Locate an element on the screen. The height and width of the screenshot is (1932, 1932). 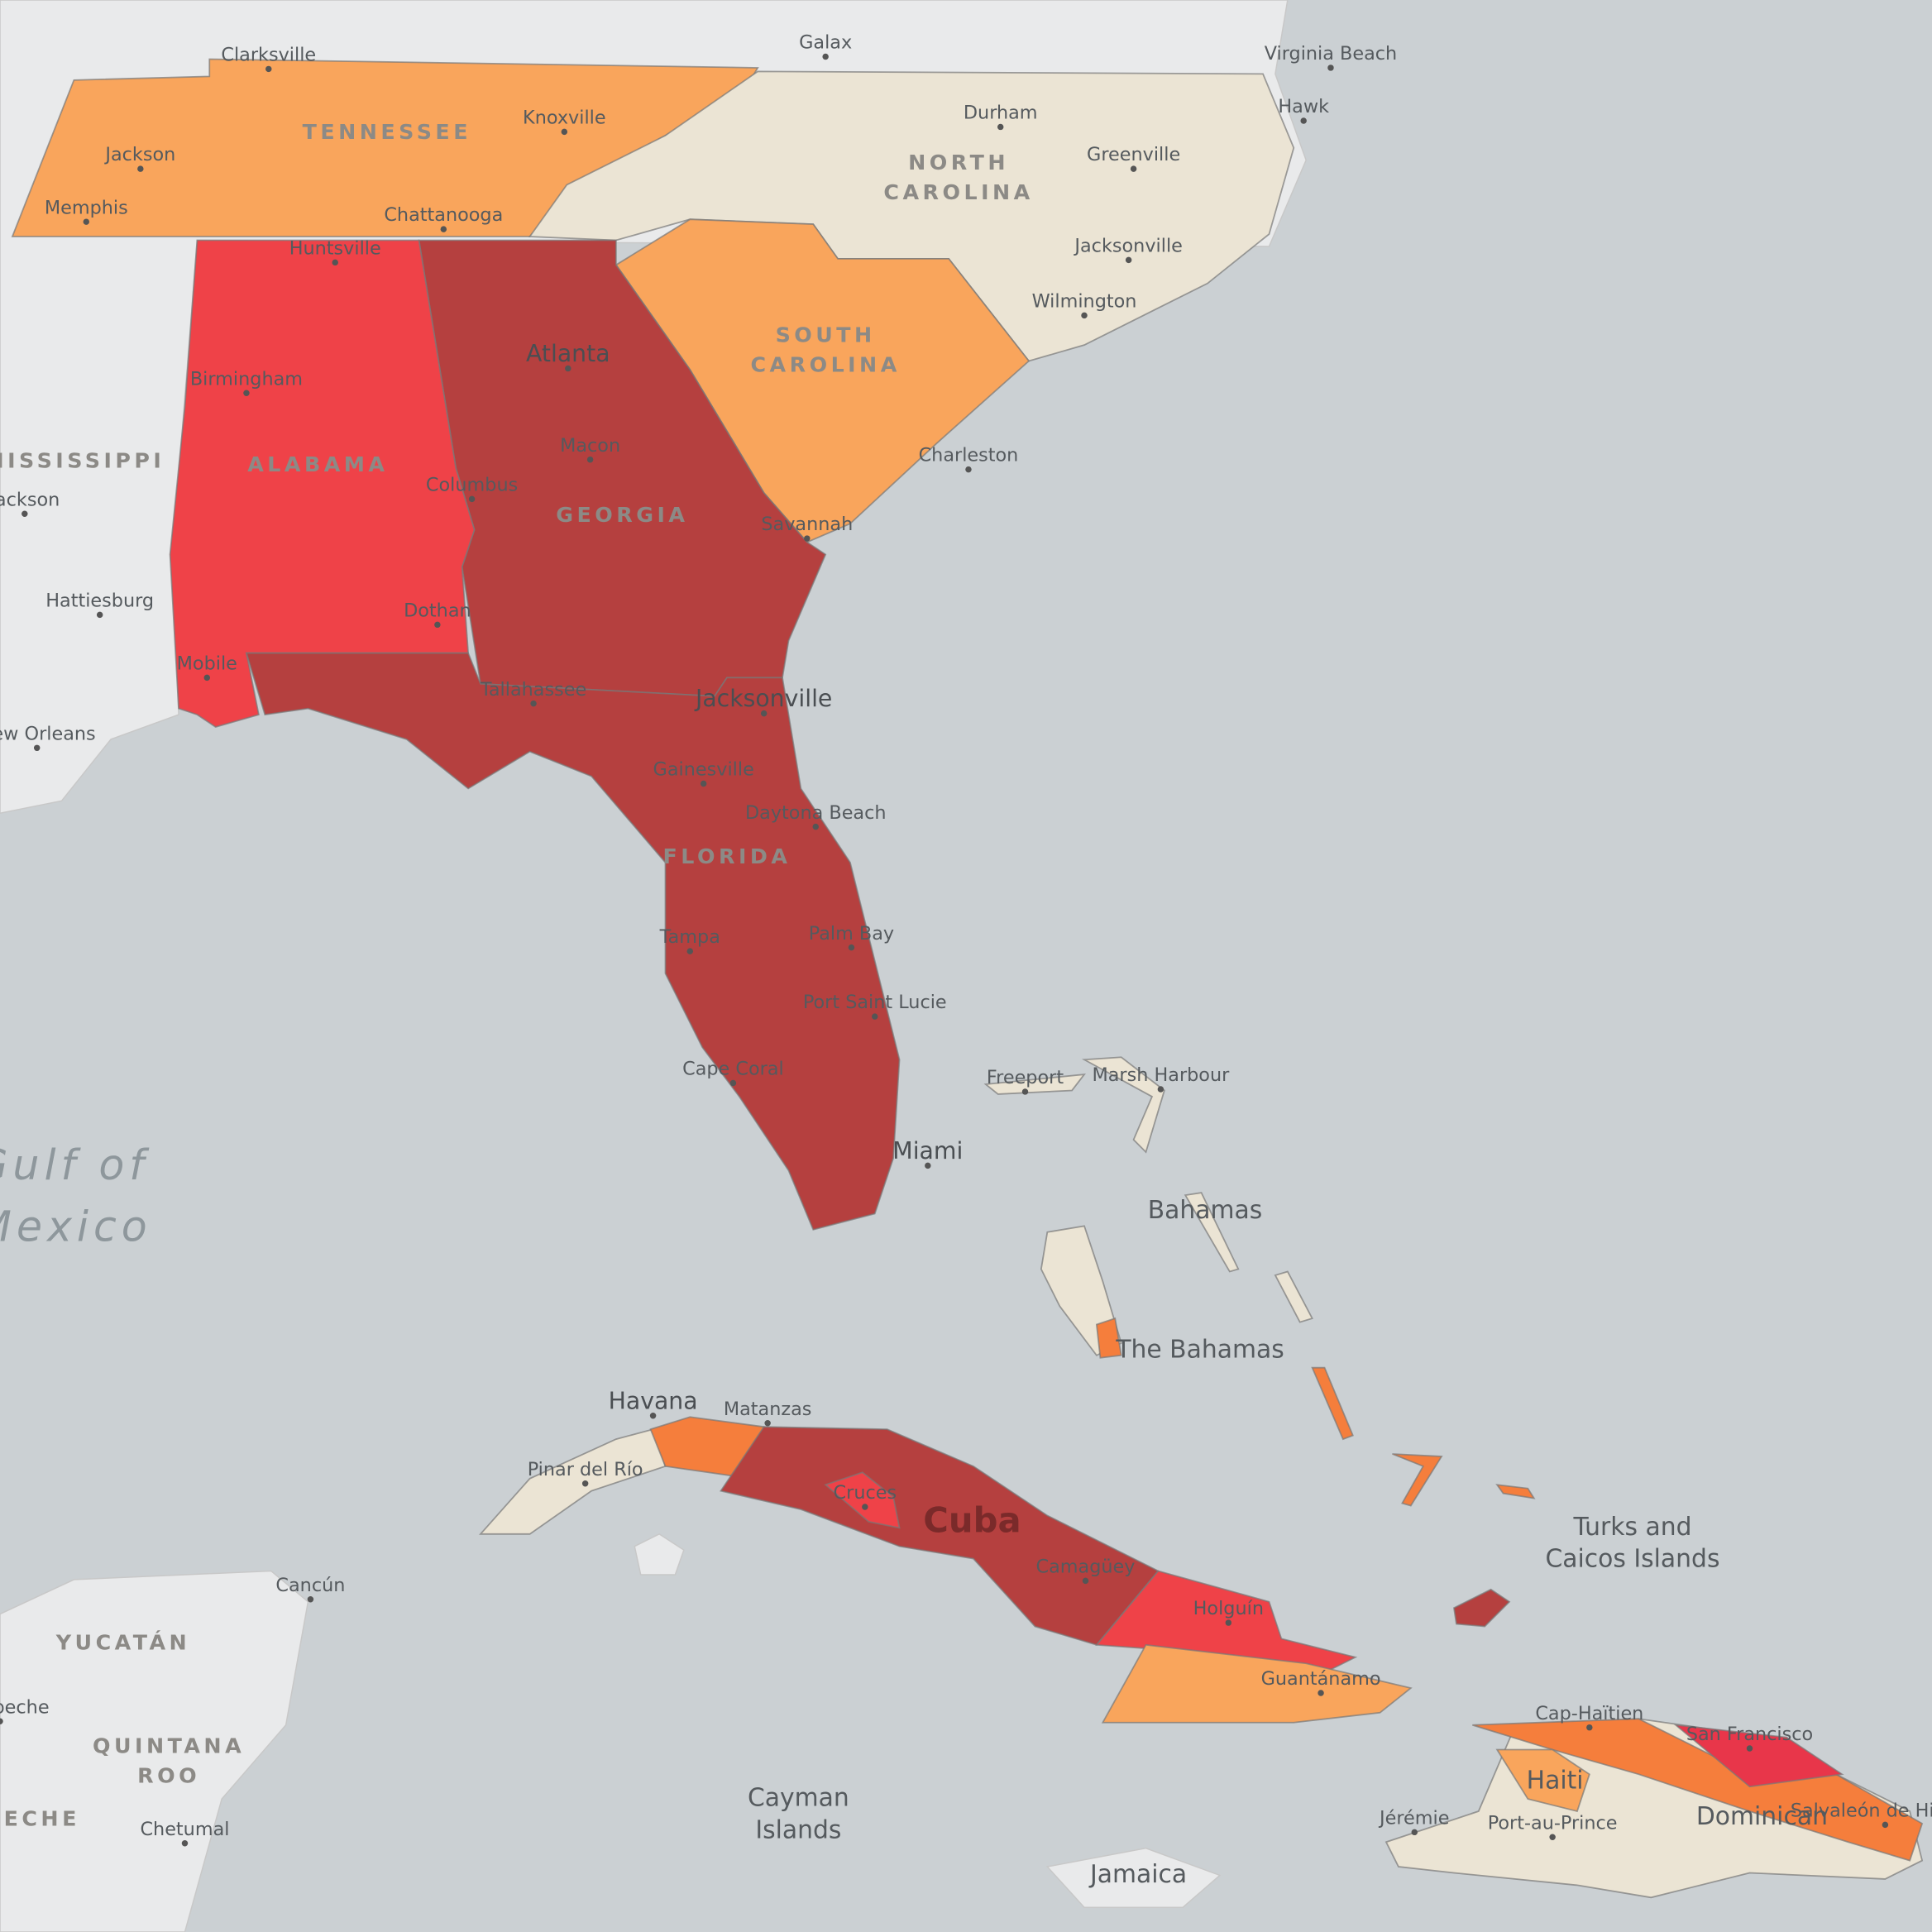
city-label: Cap-Haïtien is located at coordinates (1589, 1713).